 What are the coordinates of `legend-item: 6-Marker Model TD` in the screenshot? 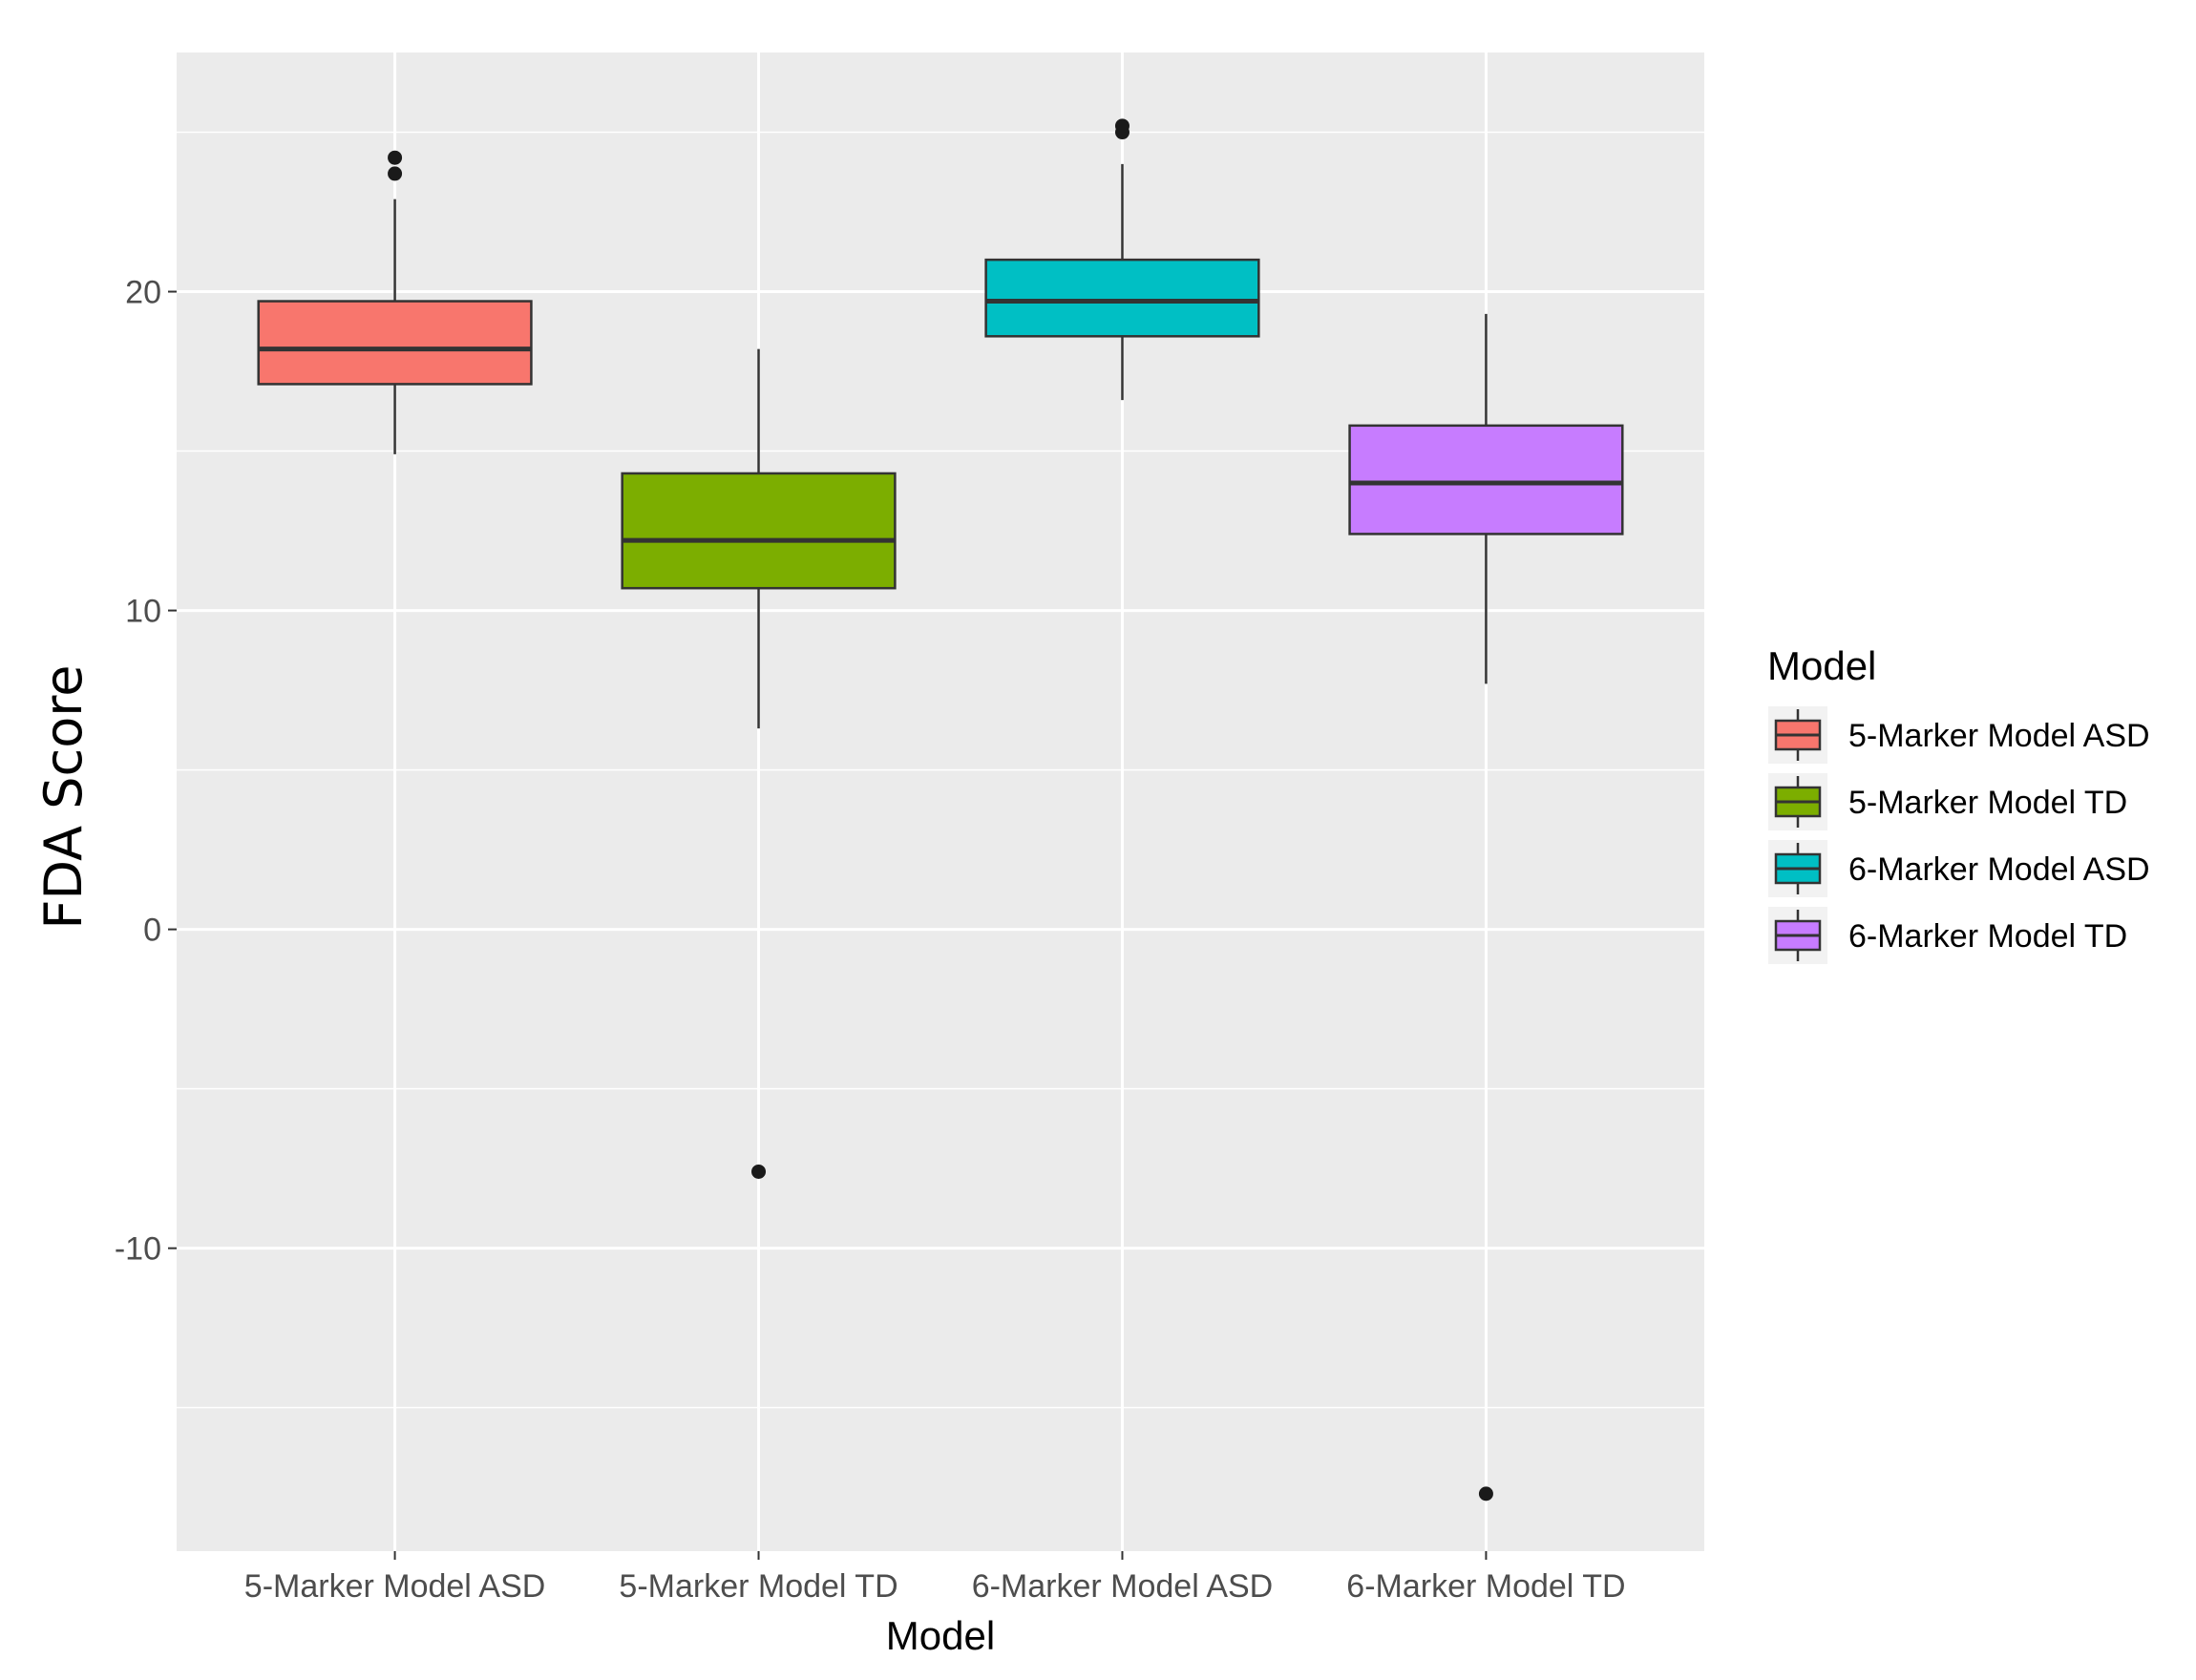 It's located at (1947, 936).